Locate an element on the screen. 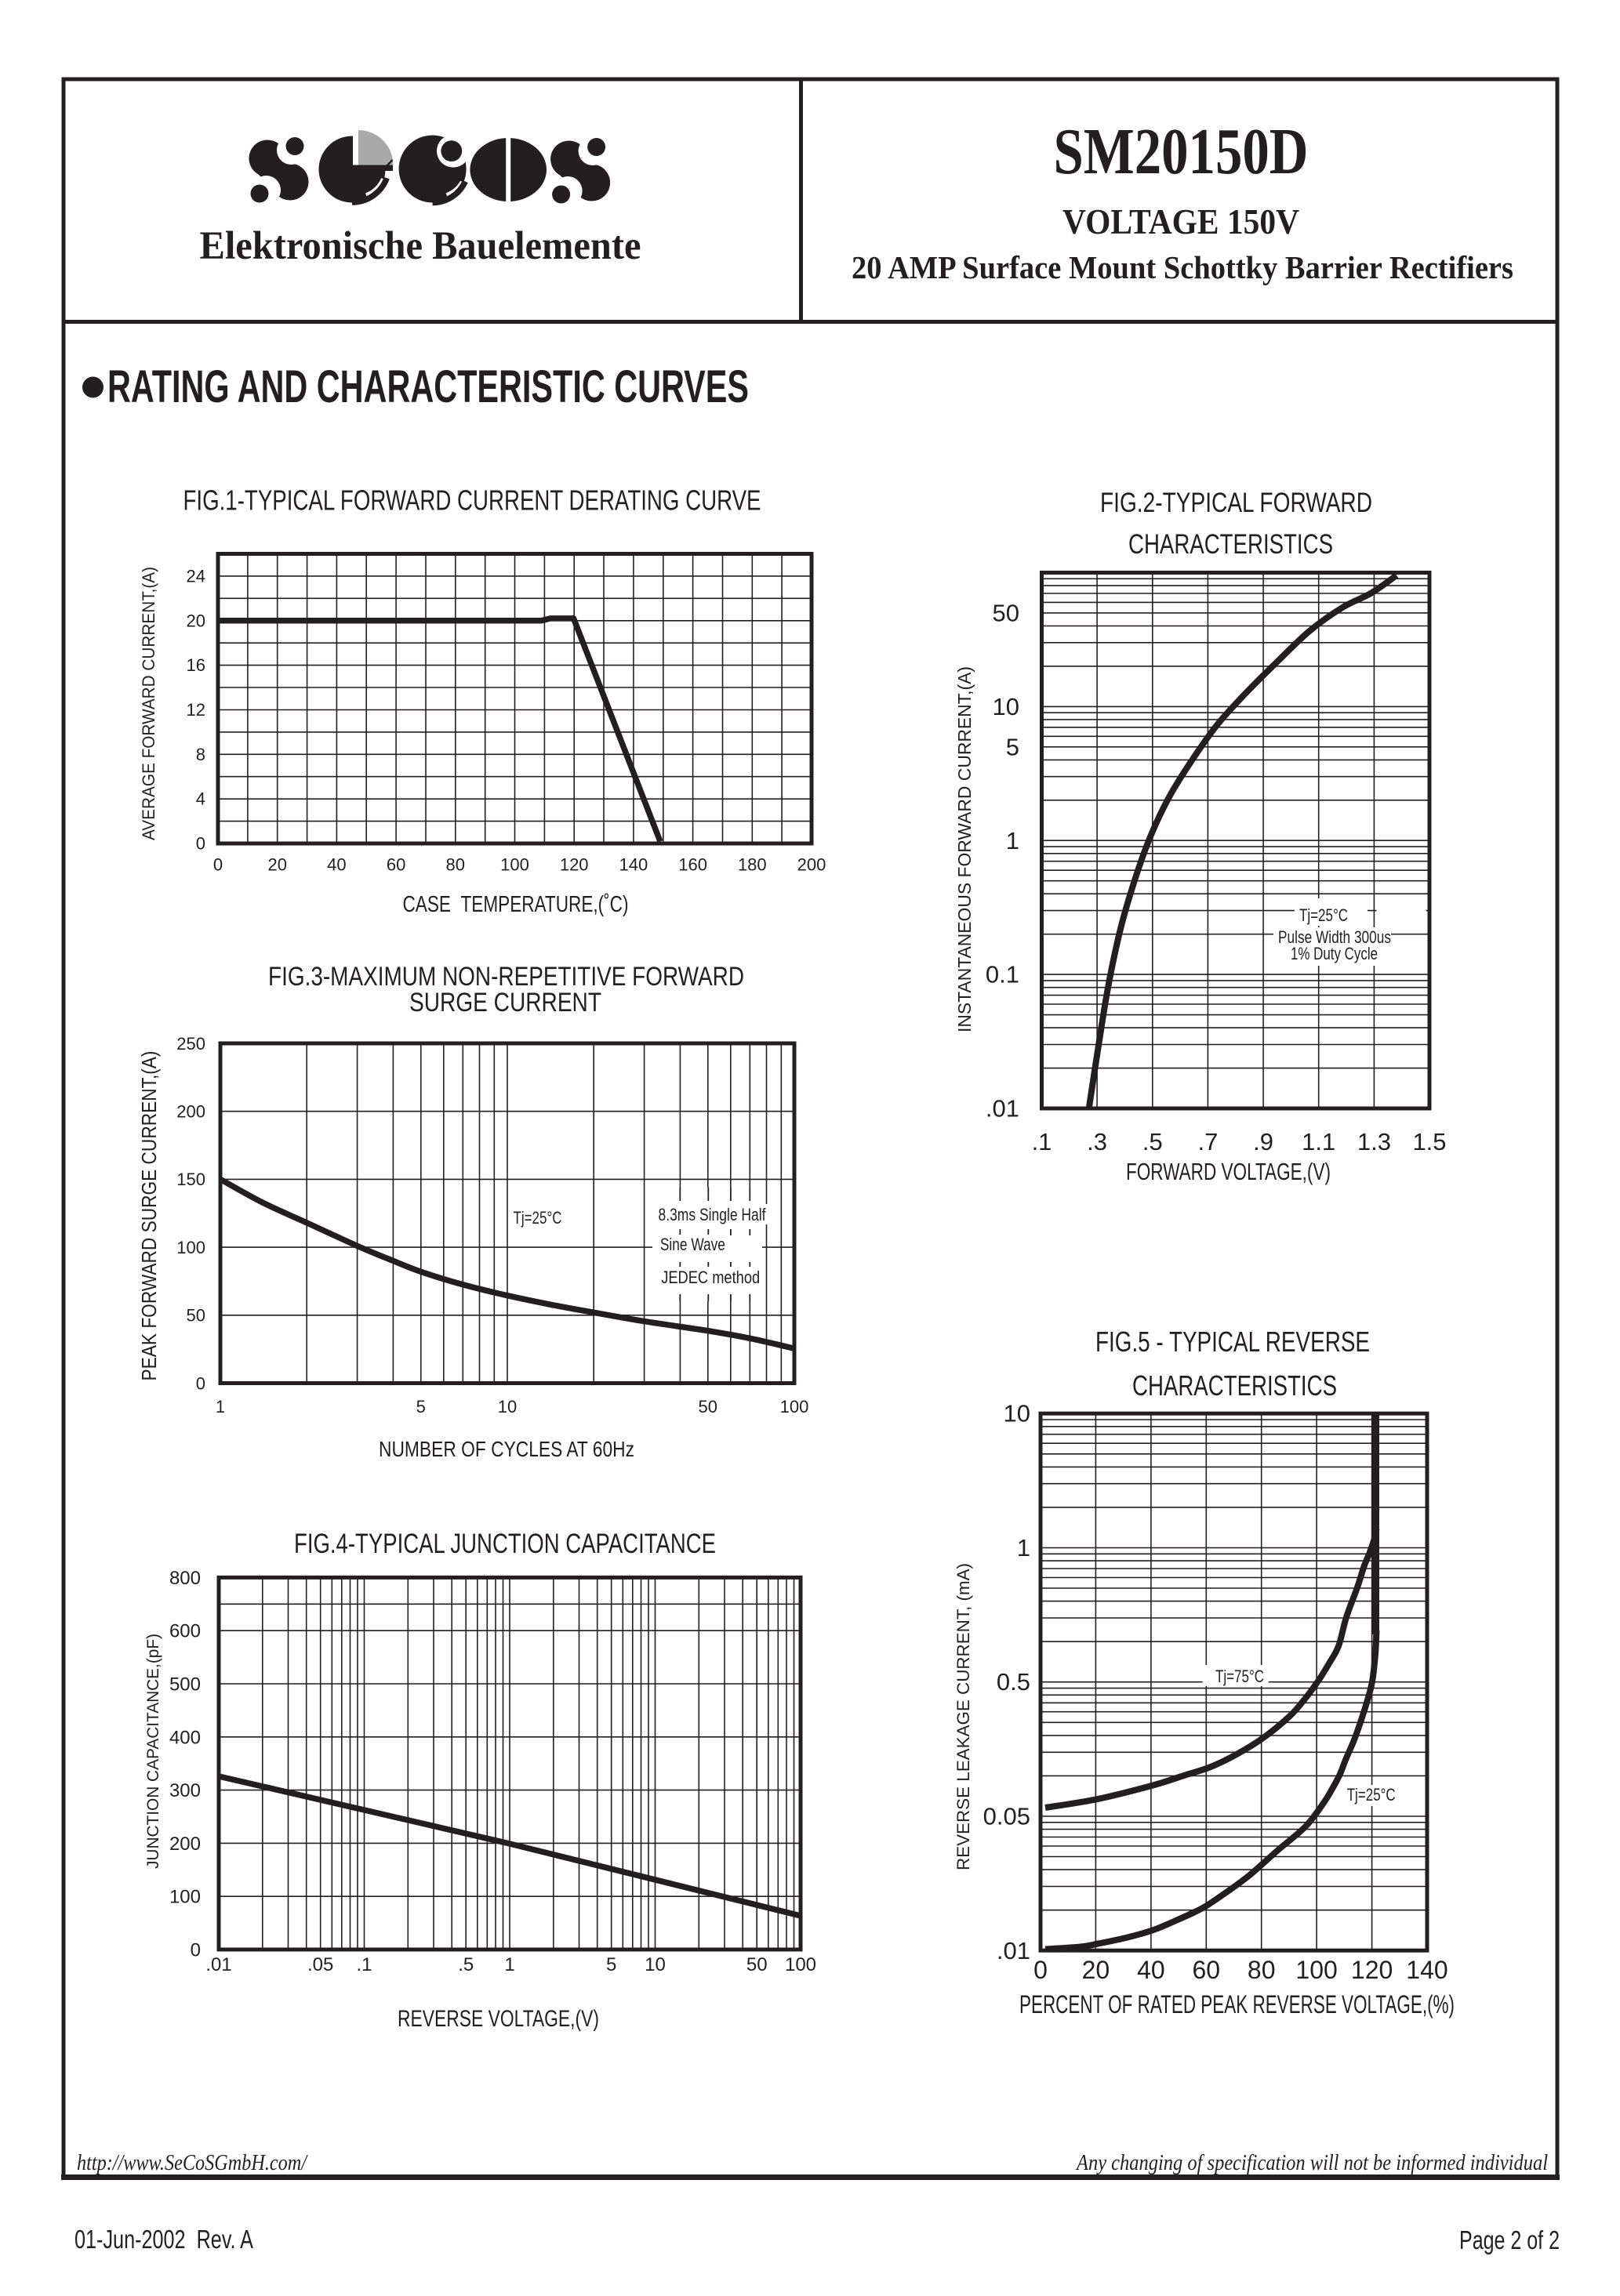 The height and width of the screenshot is (2296, 1620). svg-text: 01-Jun-2002 Rev. A is located at coordinates (163, 2239).